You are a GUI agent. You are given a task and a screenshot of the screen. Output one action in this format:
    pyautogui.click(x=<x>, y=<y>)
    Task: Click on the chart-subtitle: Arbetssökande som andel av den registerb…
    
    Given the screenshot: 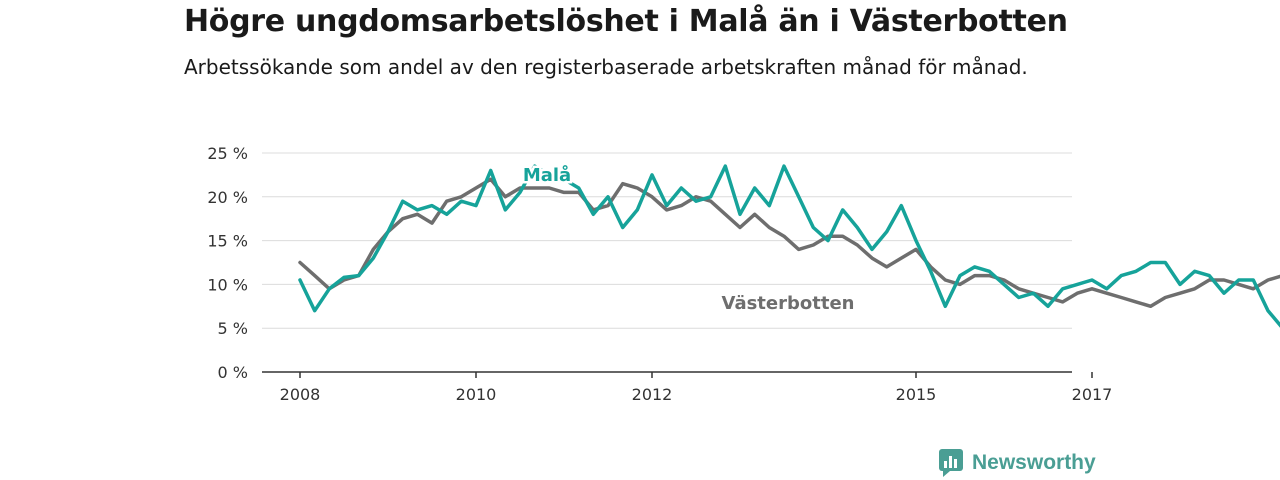 What is the action you would take?
    pyautogui.click(x=606, y=67)
    